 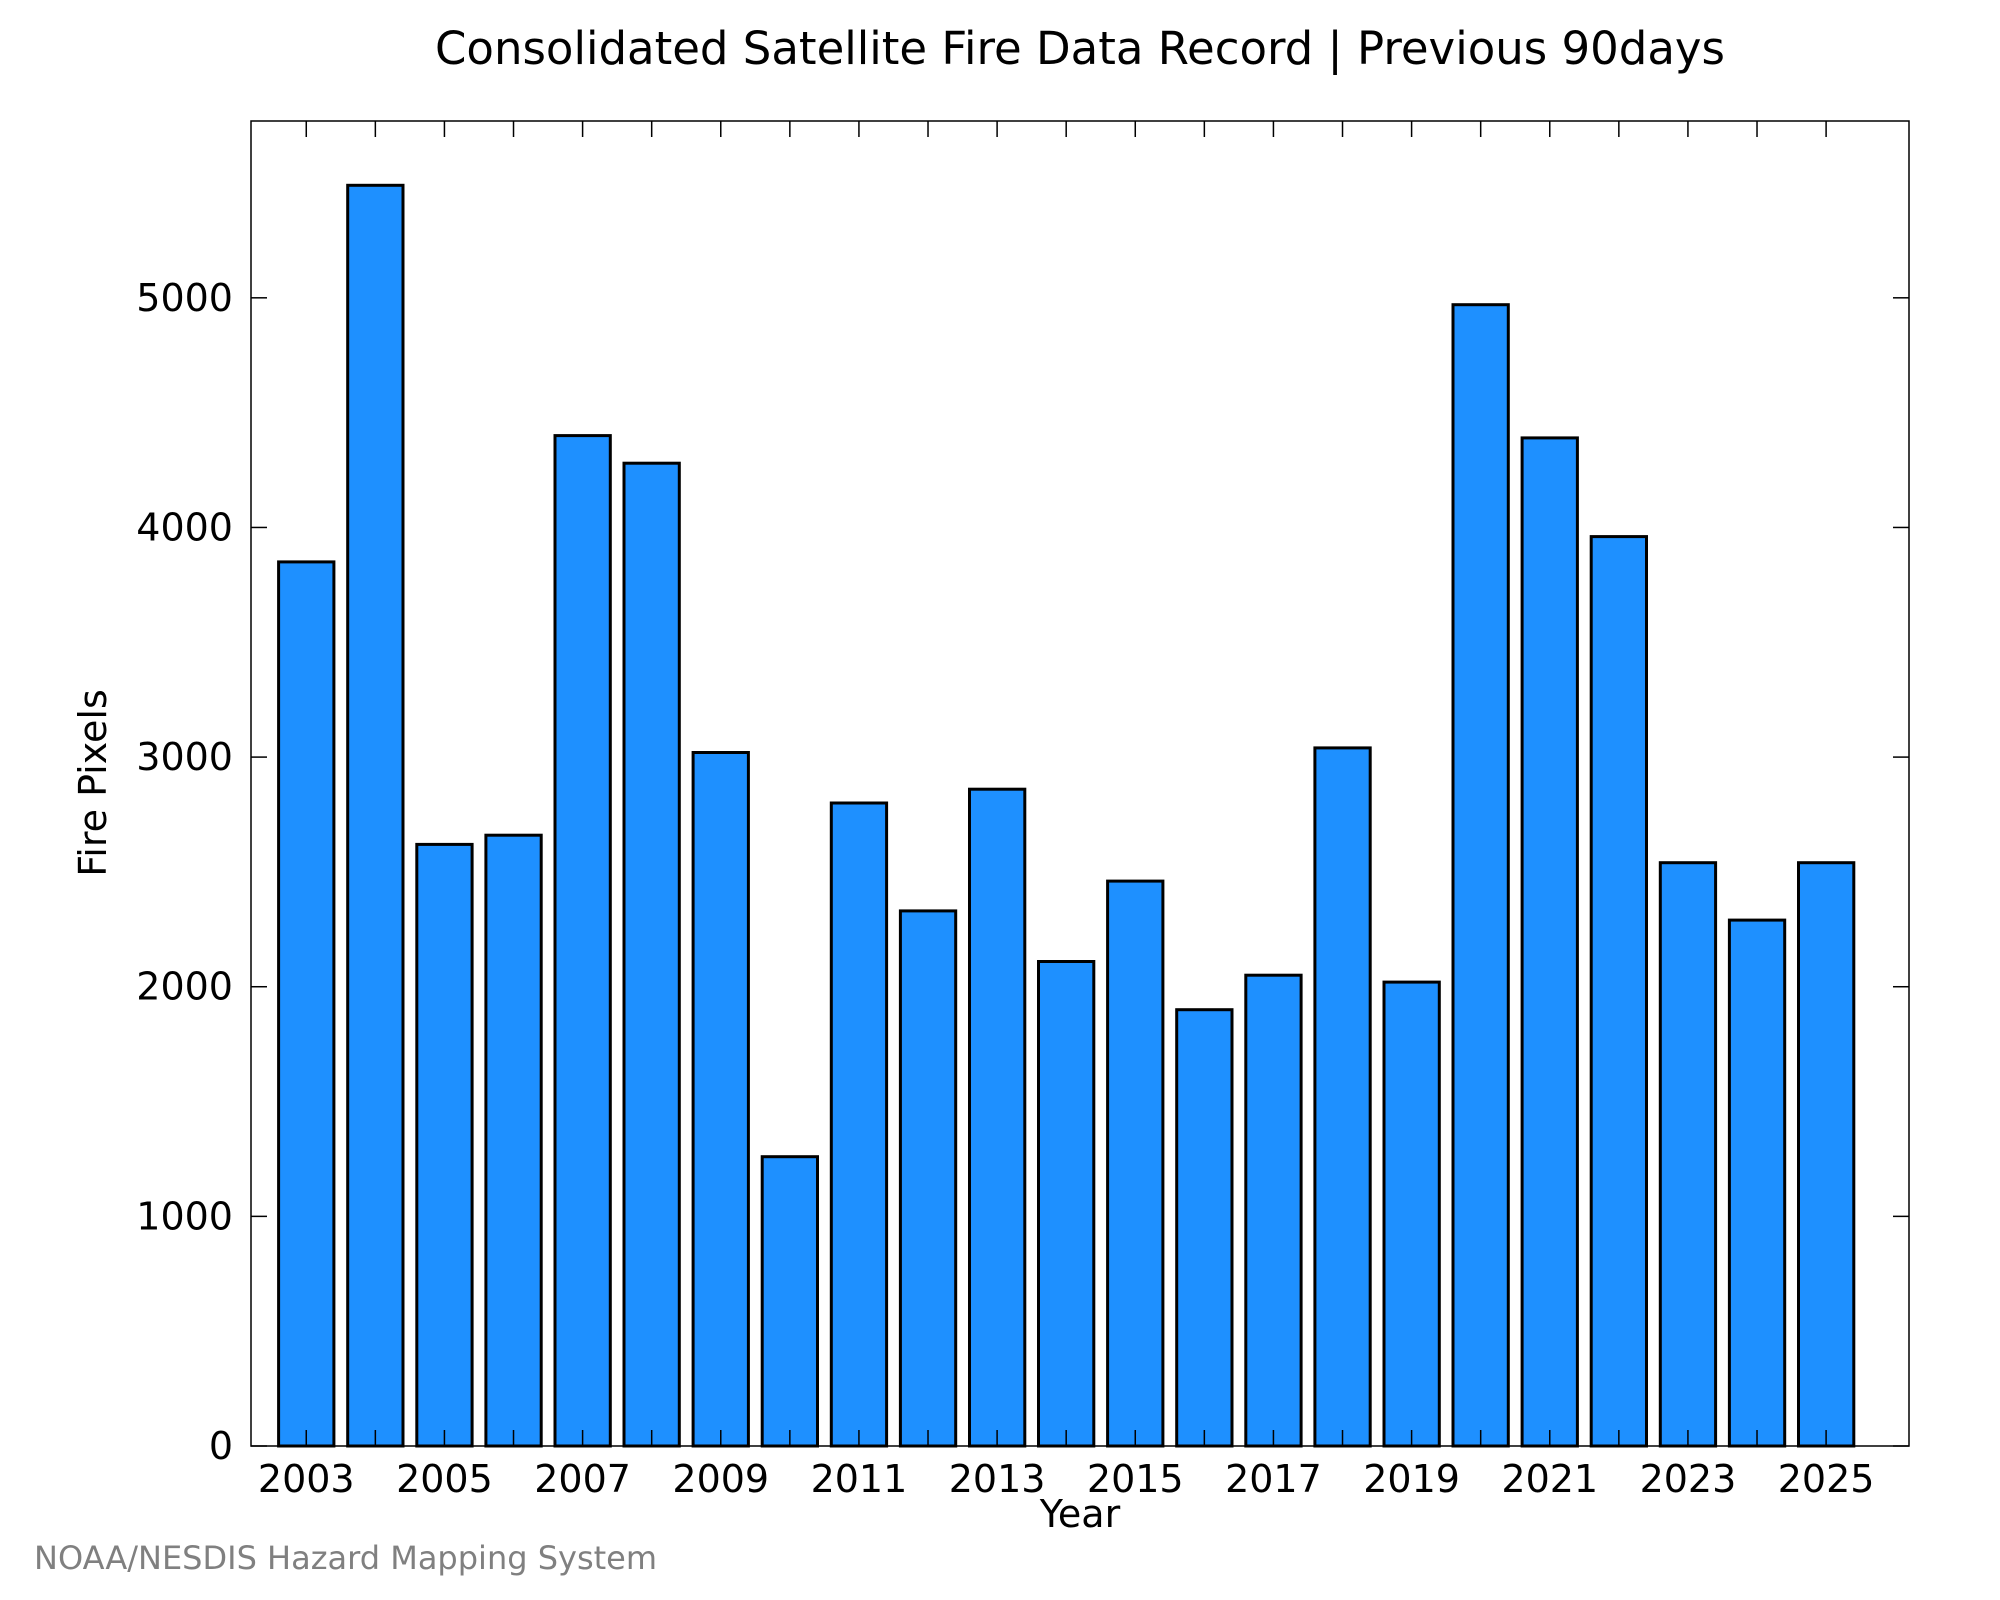 What do you see at coordinates (928, 1178) in the screenshot?
I see `bar-2012` at bounding box center [928, 1178].